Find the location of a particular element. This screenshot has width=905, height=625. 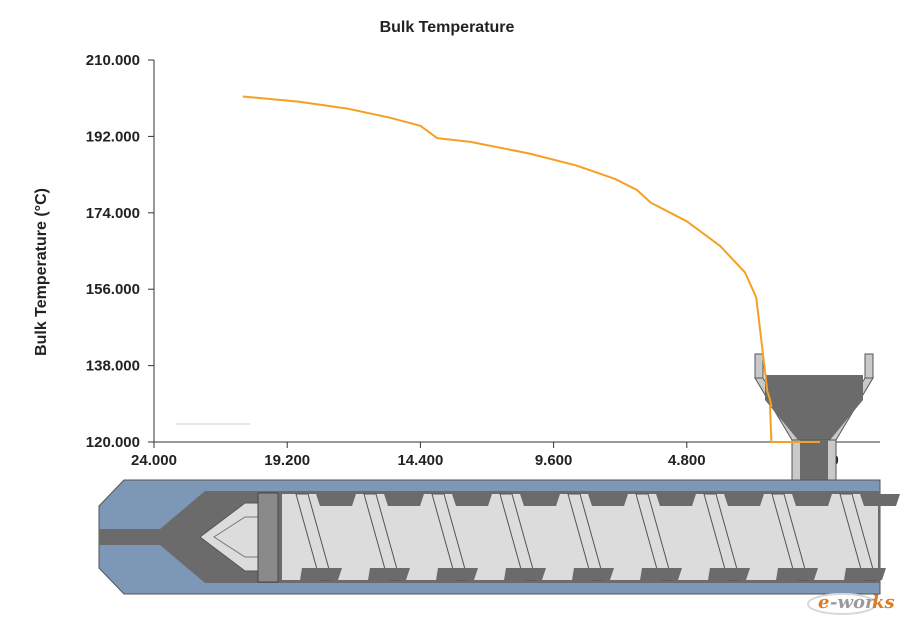

e-works-logo: e -wor ks is located at coordinates (851, 603).